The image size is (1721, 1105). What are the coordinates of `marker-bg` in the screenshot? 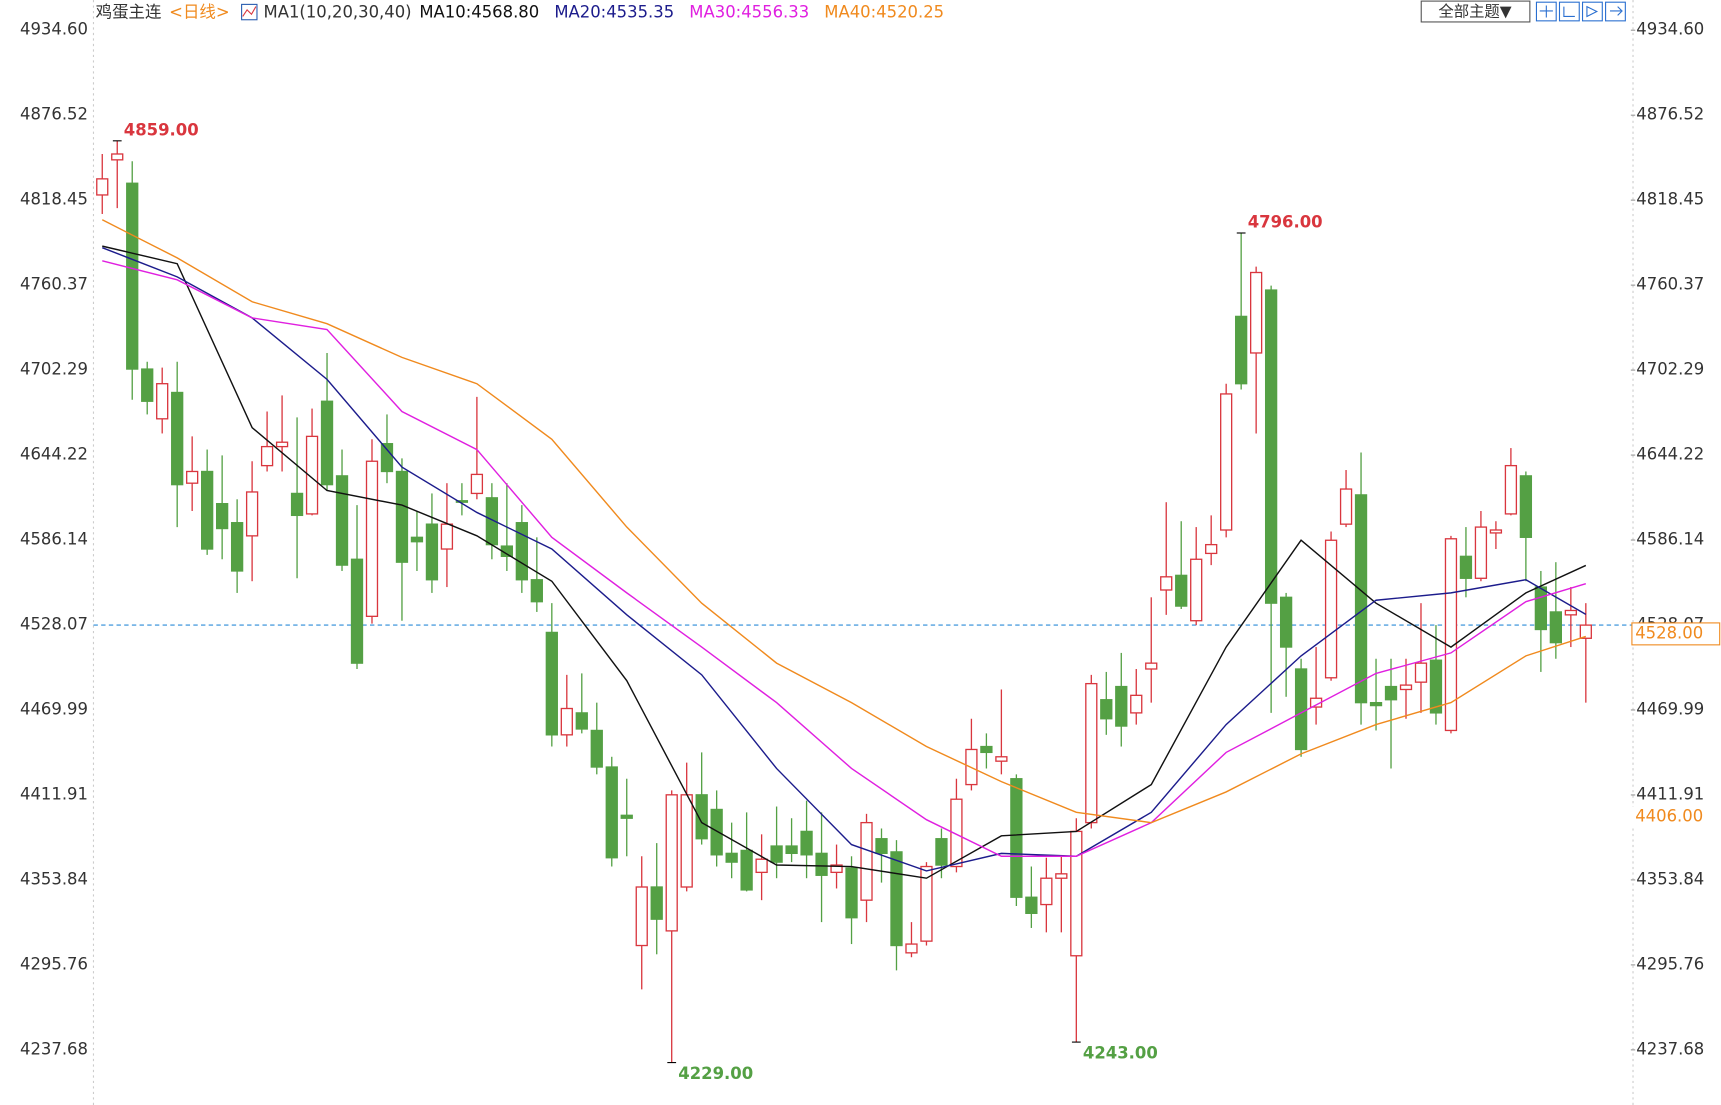 It's located at (1675, 816).